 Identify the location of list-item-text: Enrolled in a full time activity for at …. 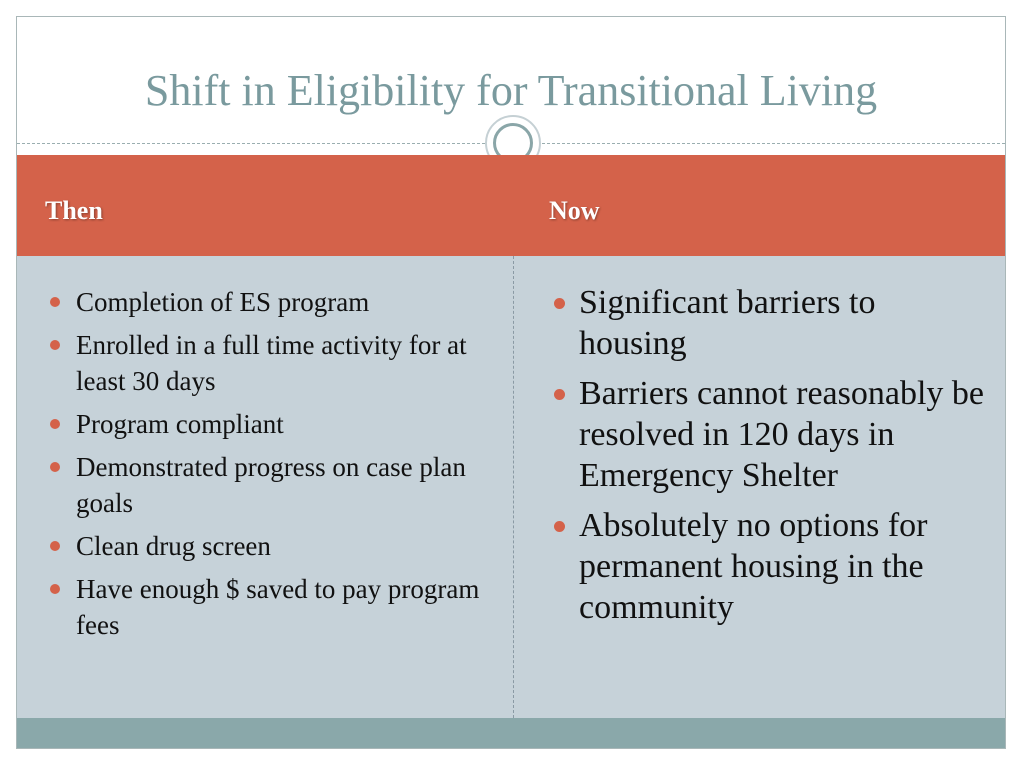
(271, 363).